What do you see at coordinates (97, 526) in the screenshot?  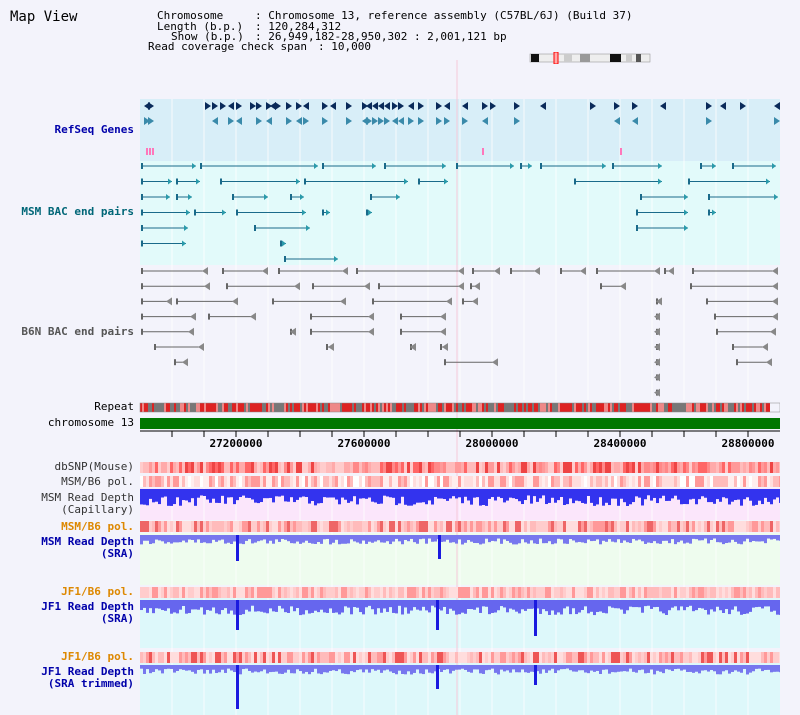 I see `track-label-msm-pol-2: MSM/B6 pol.` at bounding box center [97, 526].